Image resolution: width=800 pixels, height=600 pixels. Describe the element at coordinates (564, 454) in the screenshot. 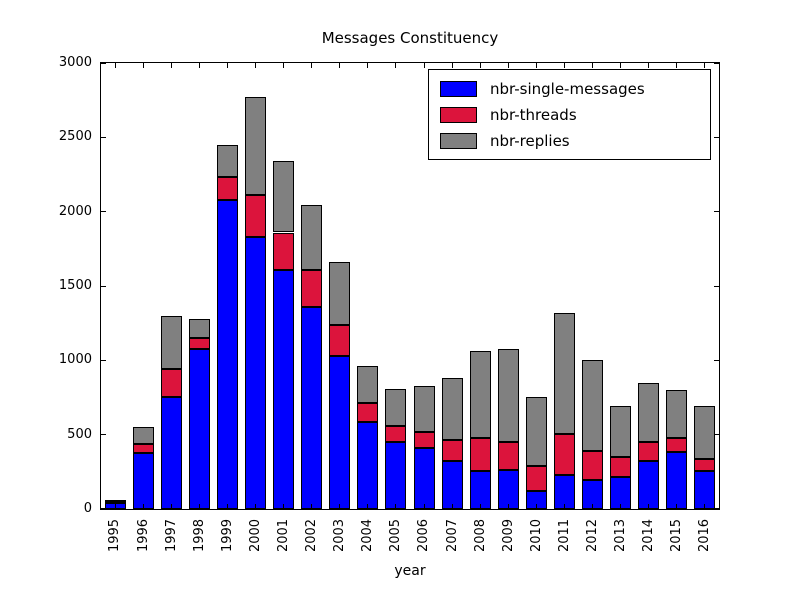

I see `bar-segment-nbr-threads-2011` at that location.